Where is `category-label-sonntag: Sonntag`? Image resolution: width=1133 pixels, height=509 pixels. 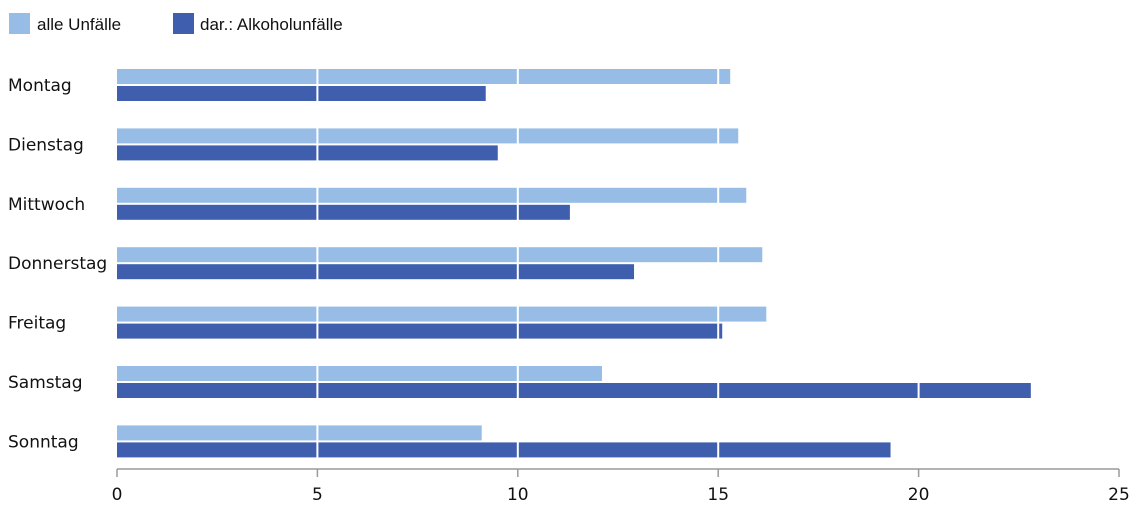
category-label-sonntag: Sonntag is located at coordinates (43, 442).